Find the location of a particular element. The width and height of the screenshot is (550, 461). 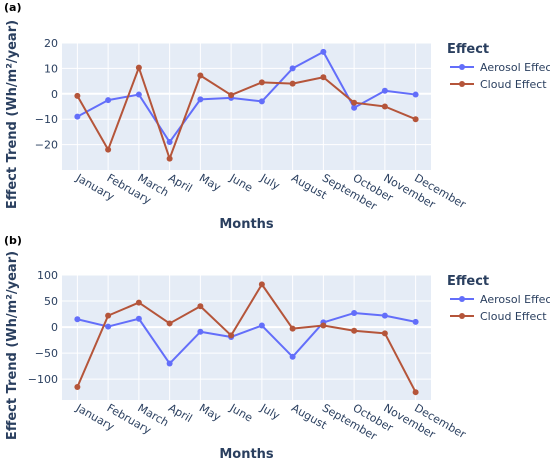

y-tick-label: −10 is located at coordinates (46, 119).